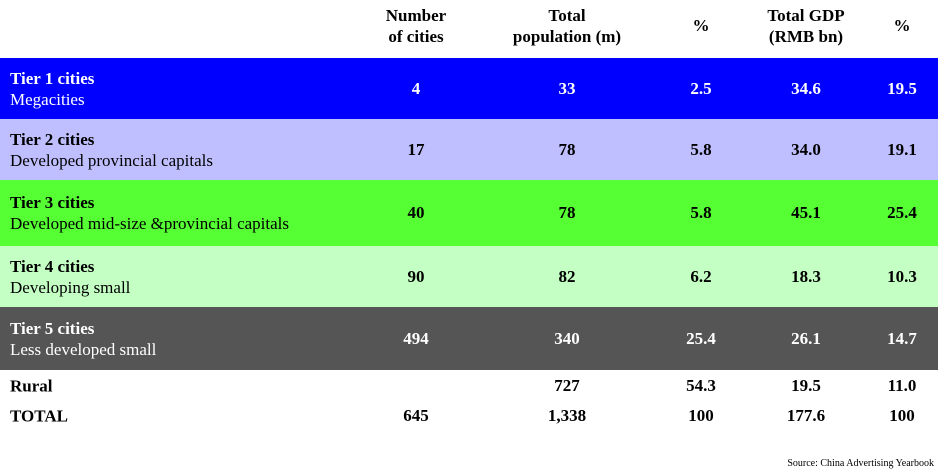  What do you see at coordinates (416, 276) in the screenshot?
I see `cell-cities: 90` at bounding box center [416, 276].